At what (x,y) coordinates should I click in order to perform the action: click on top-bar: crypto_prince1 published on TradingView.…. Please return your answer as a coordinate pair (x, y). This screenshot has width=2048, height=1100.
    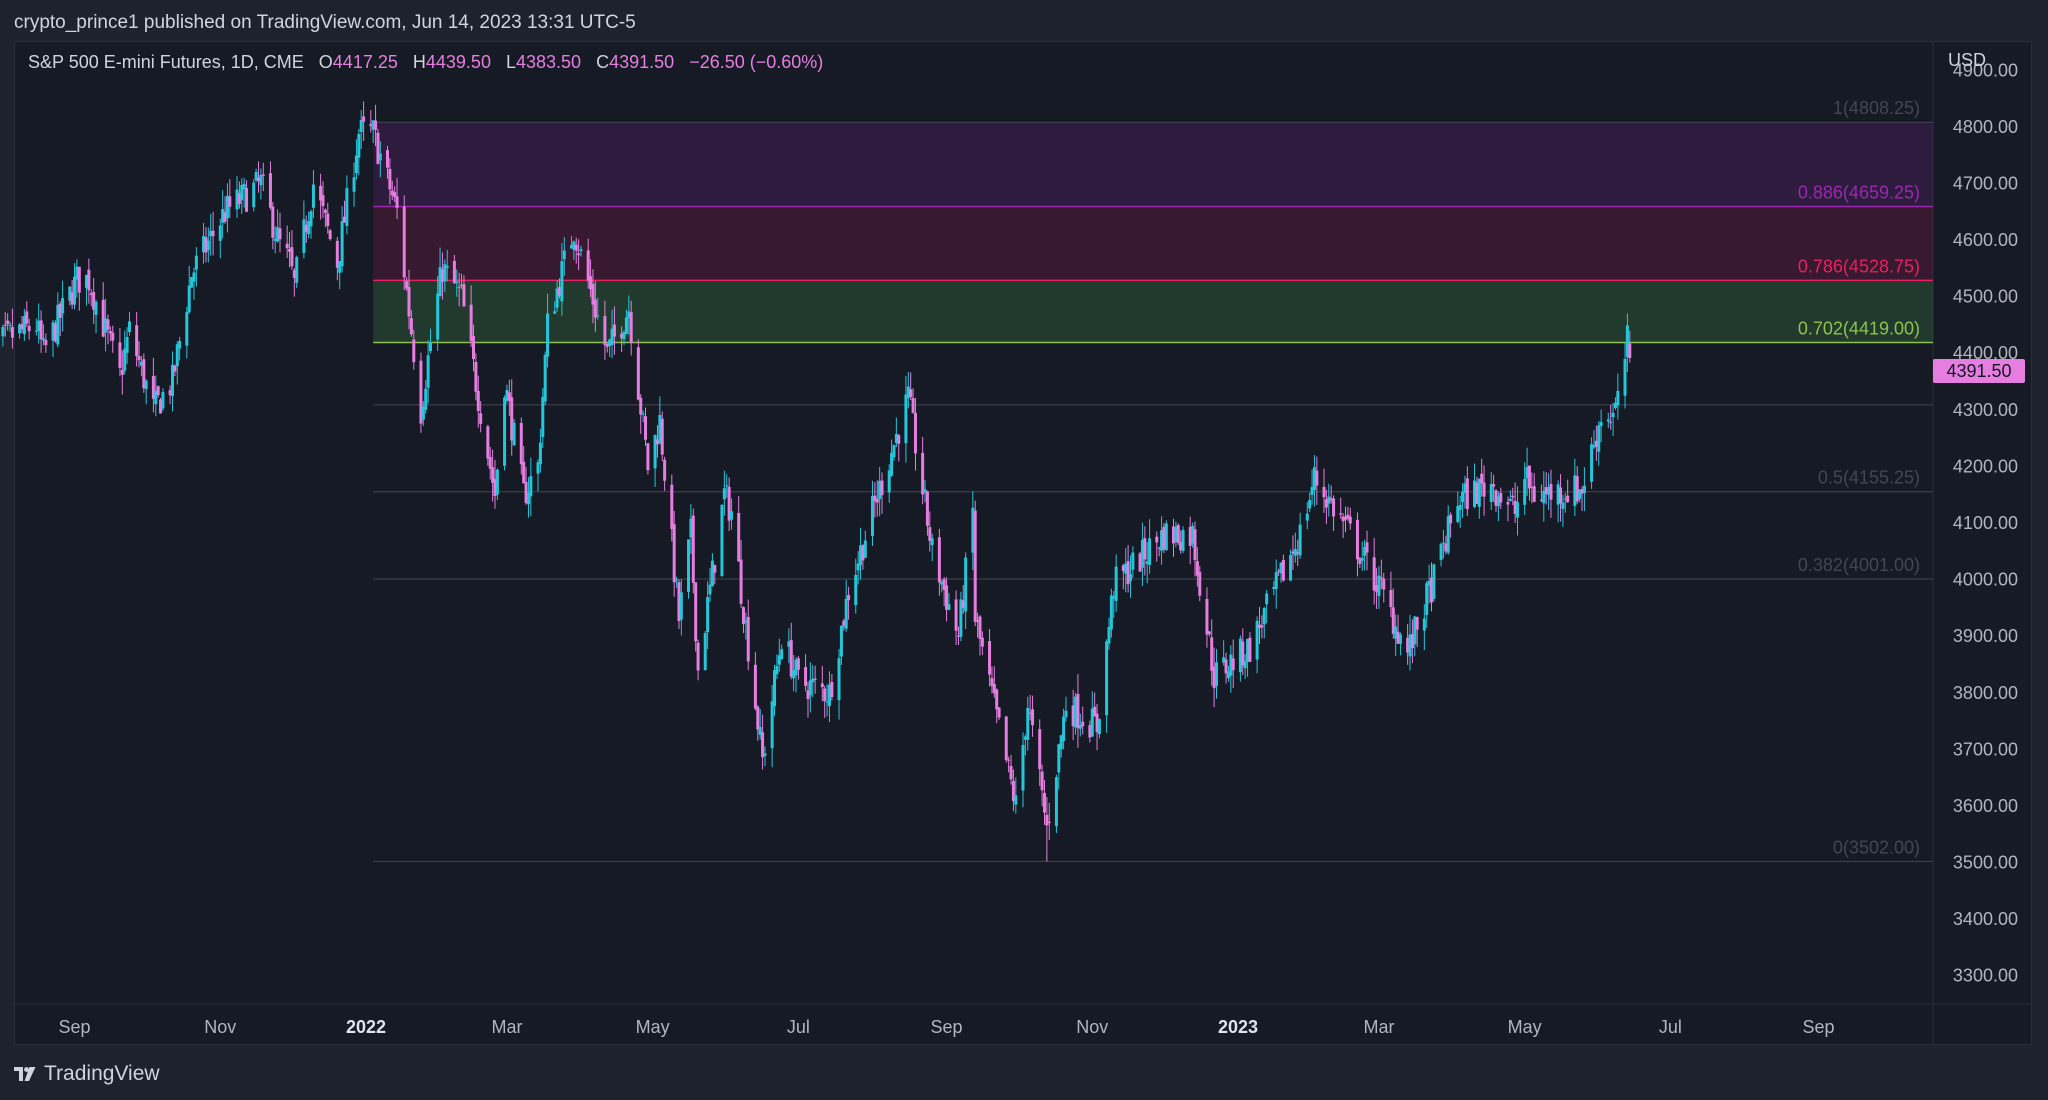
    Looking at the image, I should click on (1024, 23).